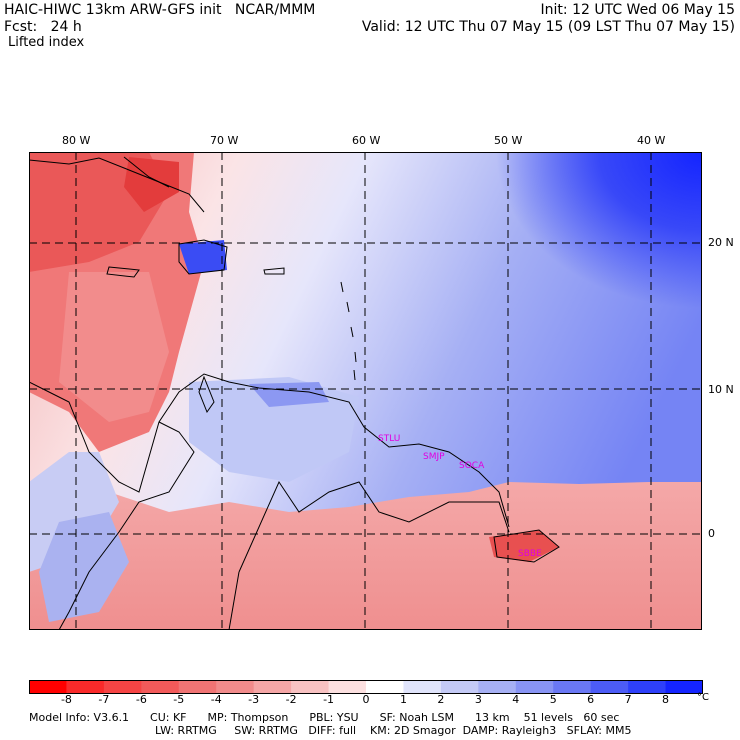 The height and width of the screenshot is (740, 740). Describe the element at coordinates (366, 140) in the screenshot. I see `lon-label-60w: 60 W` at that location.